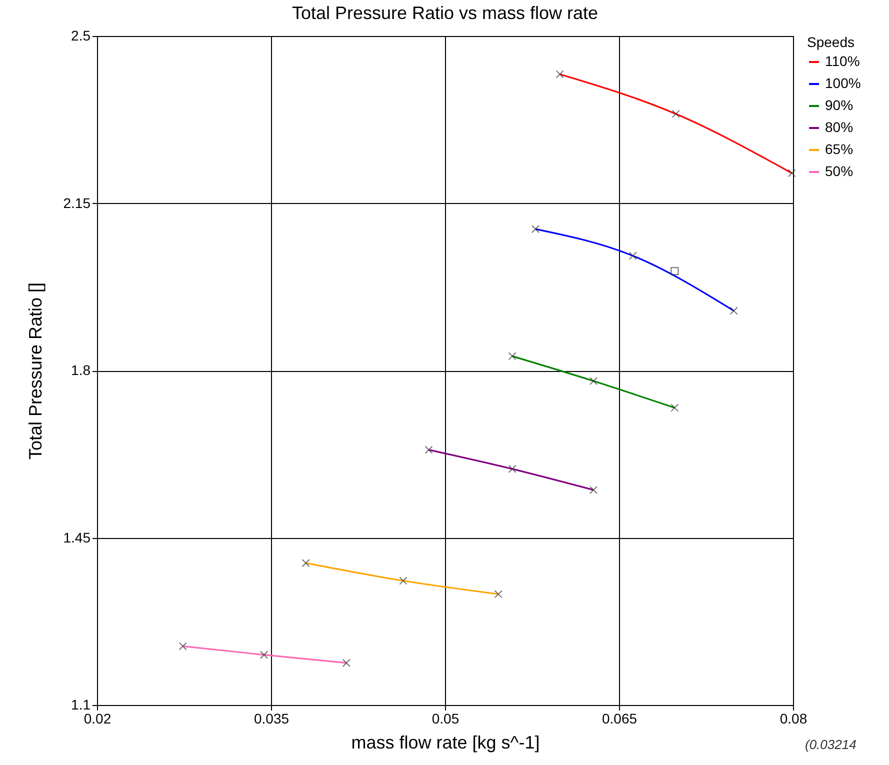 The image size is (889, 765). Describe the element at coordinates (842, 61) in the screenshot. I see `legend-label: 110%` at that location.